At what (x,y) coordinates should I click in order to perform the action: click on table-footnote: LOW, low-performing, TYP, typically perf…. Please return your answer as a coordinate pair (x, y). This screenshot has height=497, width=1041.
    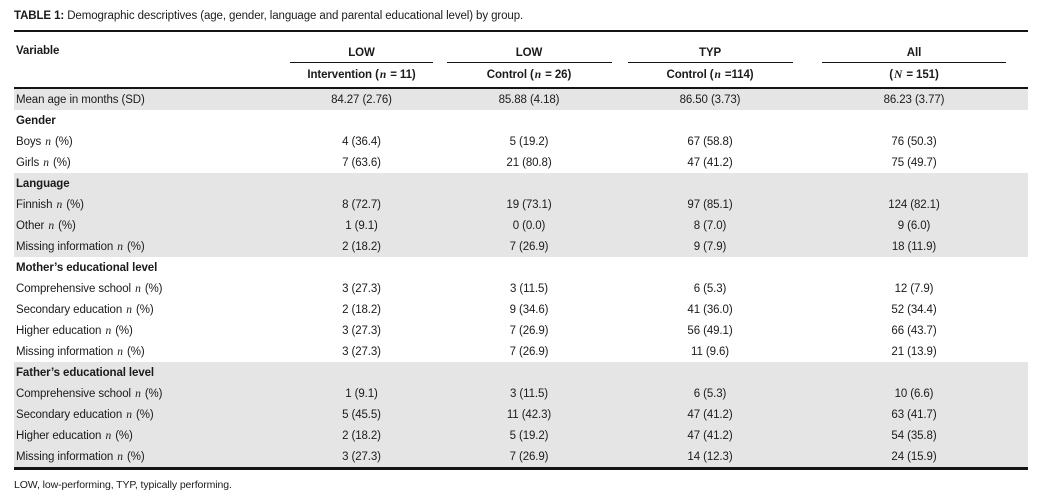
    Looking at the image, I should click on (123, 485).